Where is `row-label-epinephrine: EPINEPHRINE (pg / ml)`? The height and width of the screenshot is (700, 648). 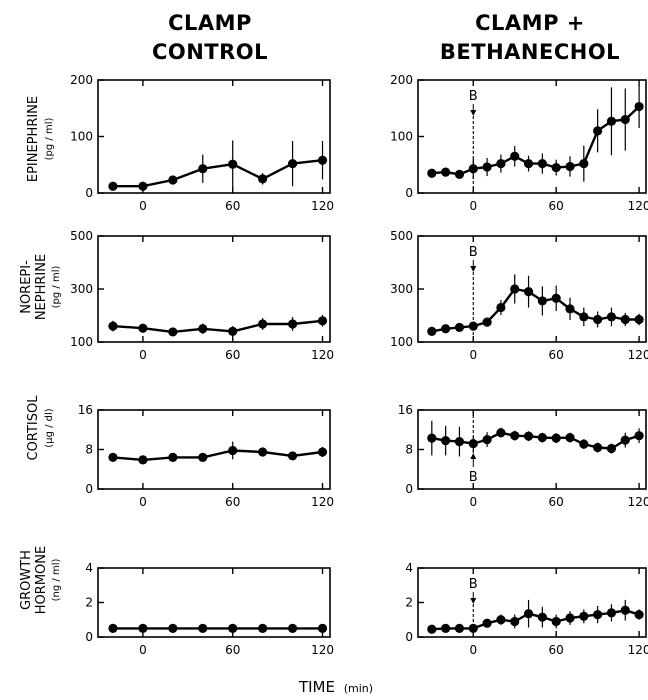 row-label-epinephrine: EPINEPHRINE (pg / ml) is located at coordinates (40, 139).